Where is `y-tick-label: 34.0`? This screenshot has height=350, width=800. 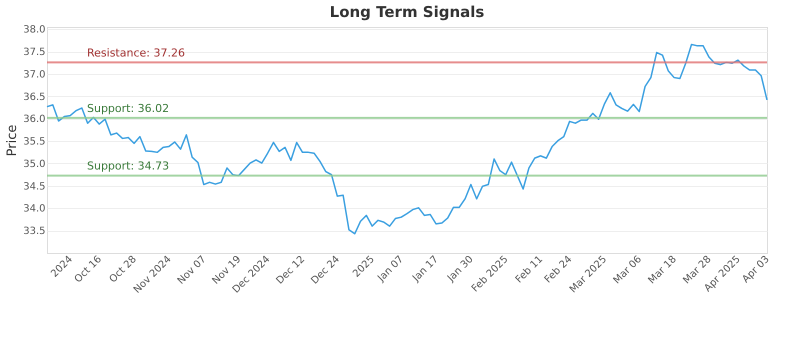
y-tick-label: 34.0 is located at coordinates (34, 209).